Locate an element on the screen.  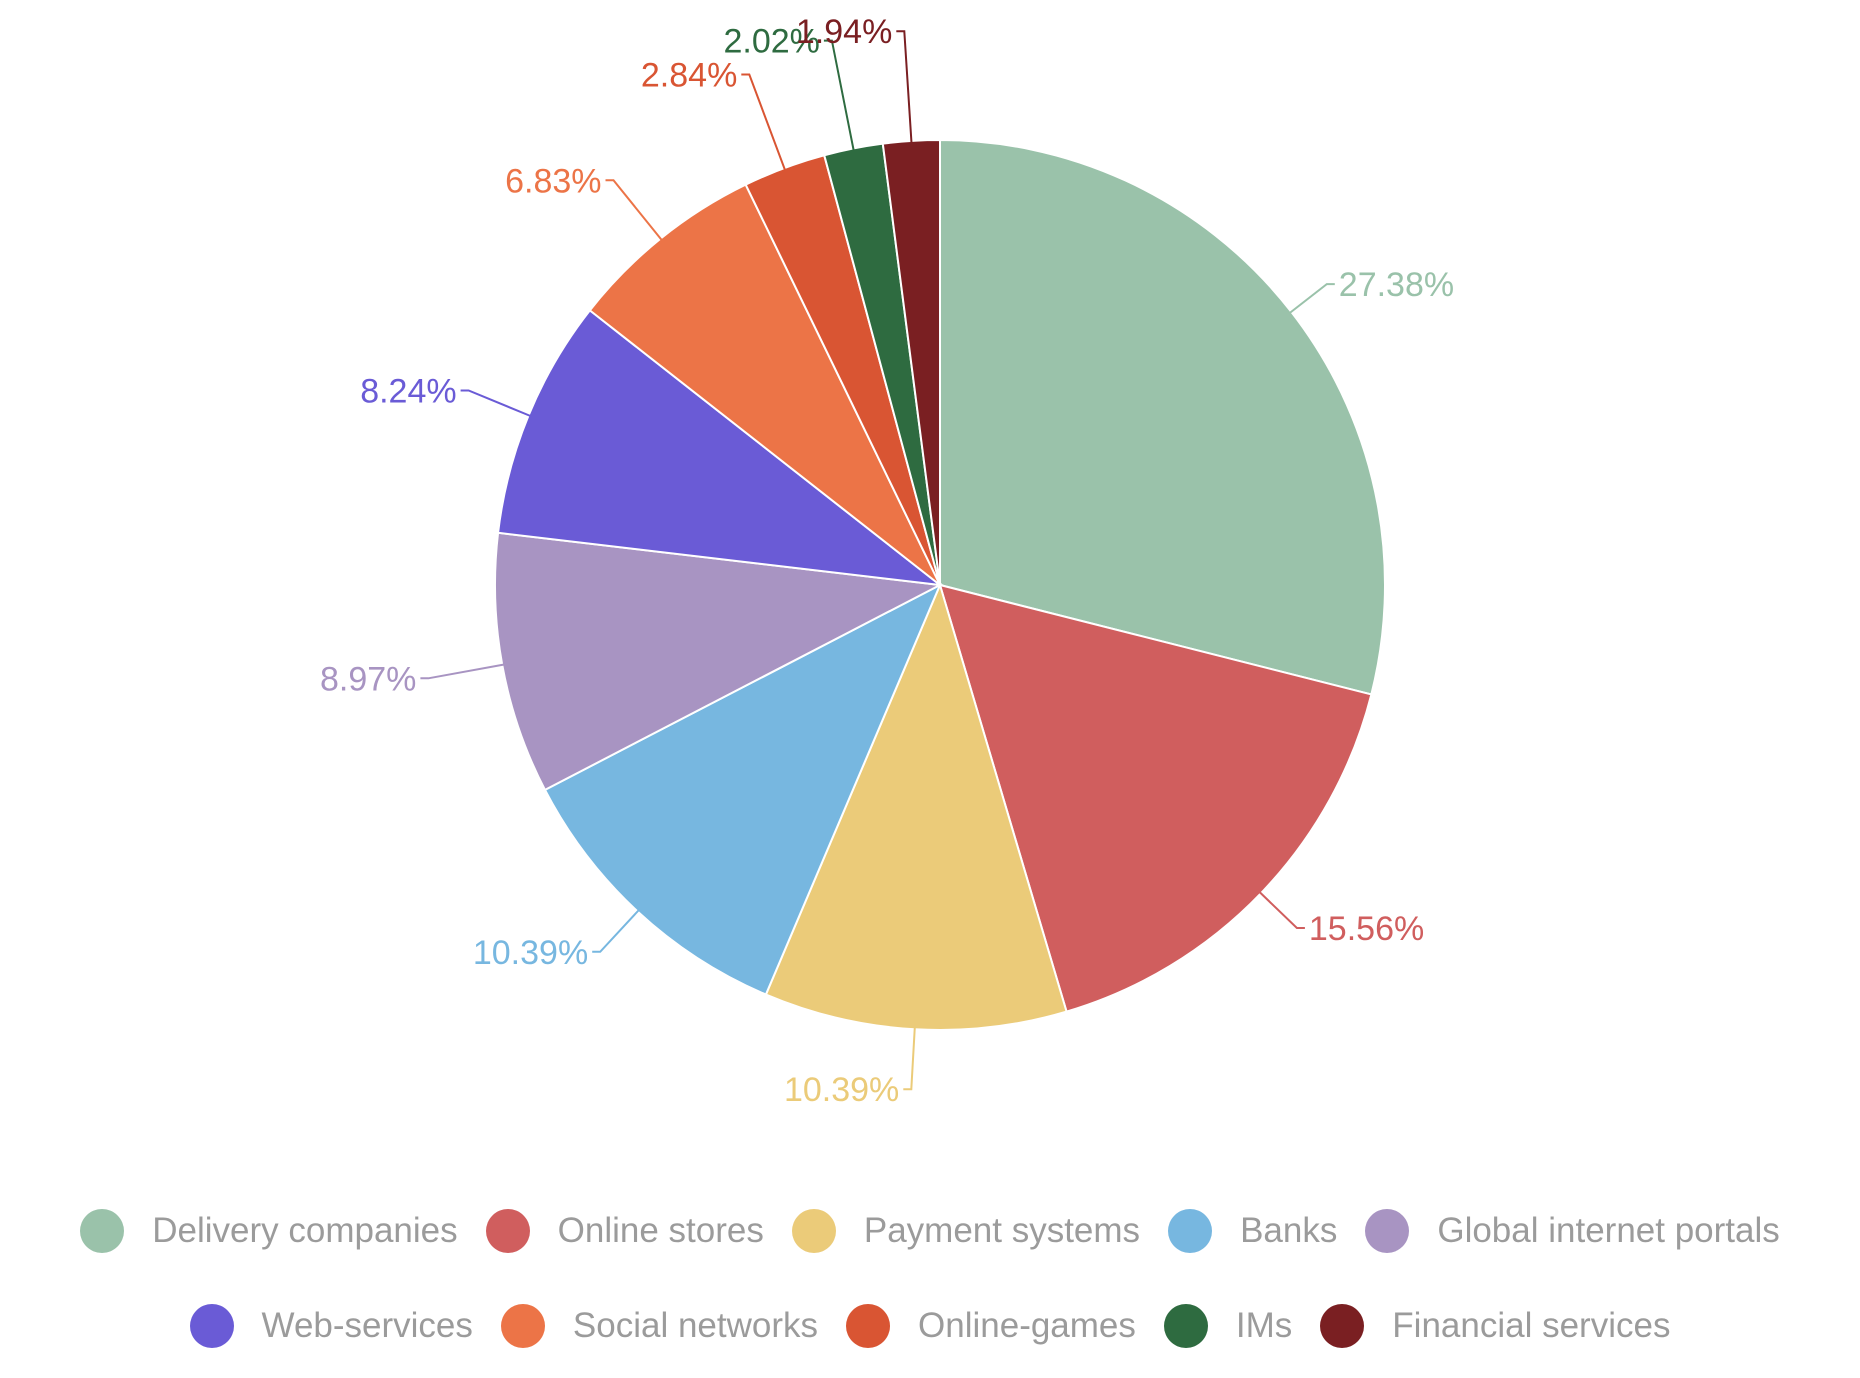
legend-label: Global internet portals is located at coordinates (1608, 1230).